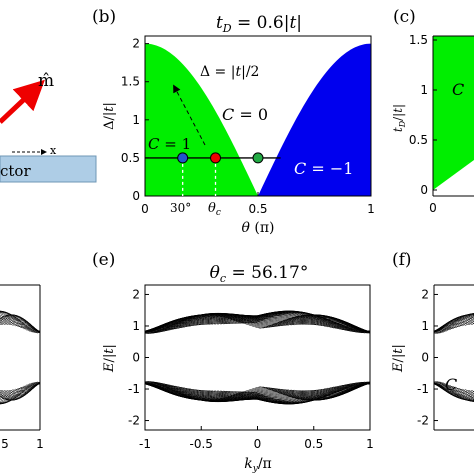 This screenshot has width=474, height=474. Describe the element at coordinates (451, 384) in the screenshot. I see `panel-f-region-label: C` at that location.